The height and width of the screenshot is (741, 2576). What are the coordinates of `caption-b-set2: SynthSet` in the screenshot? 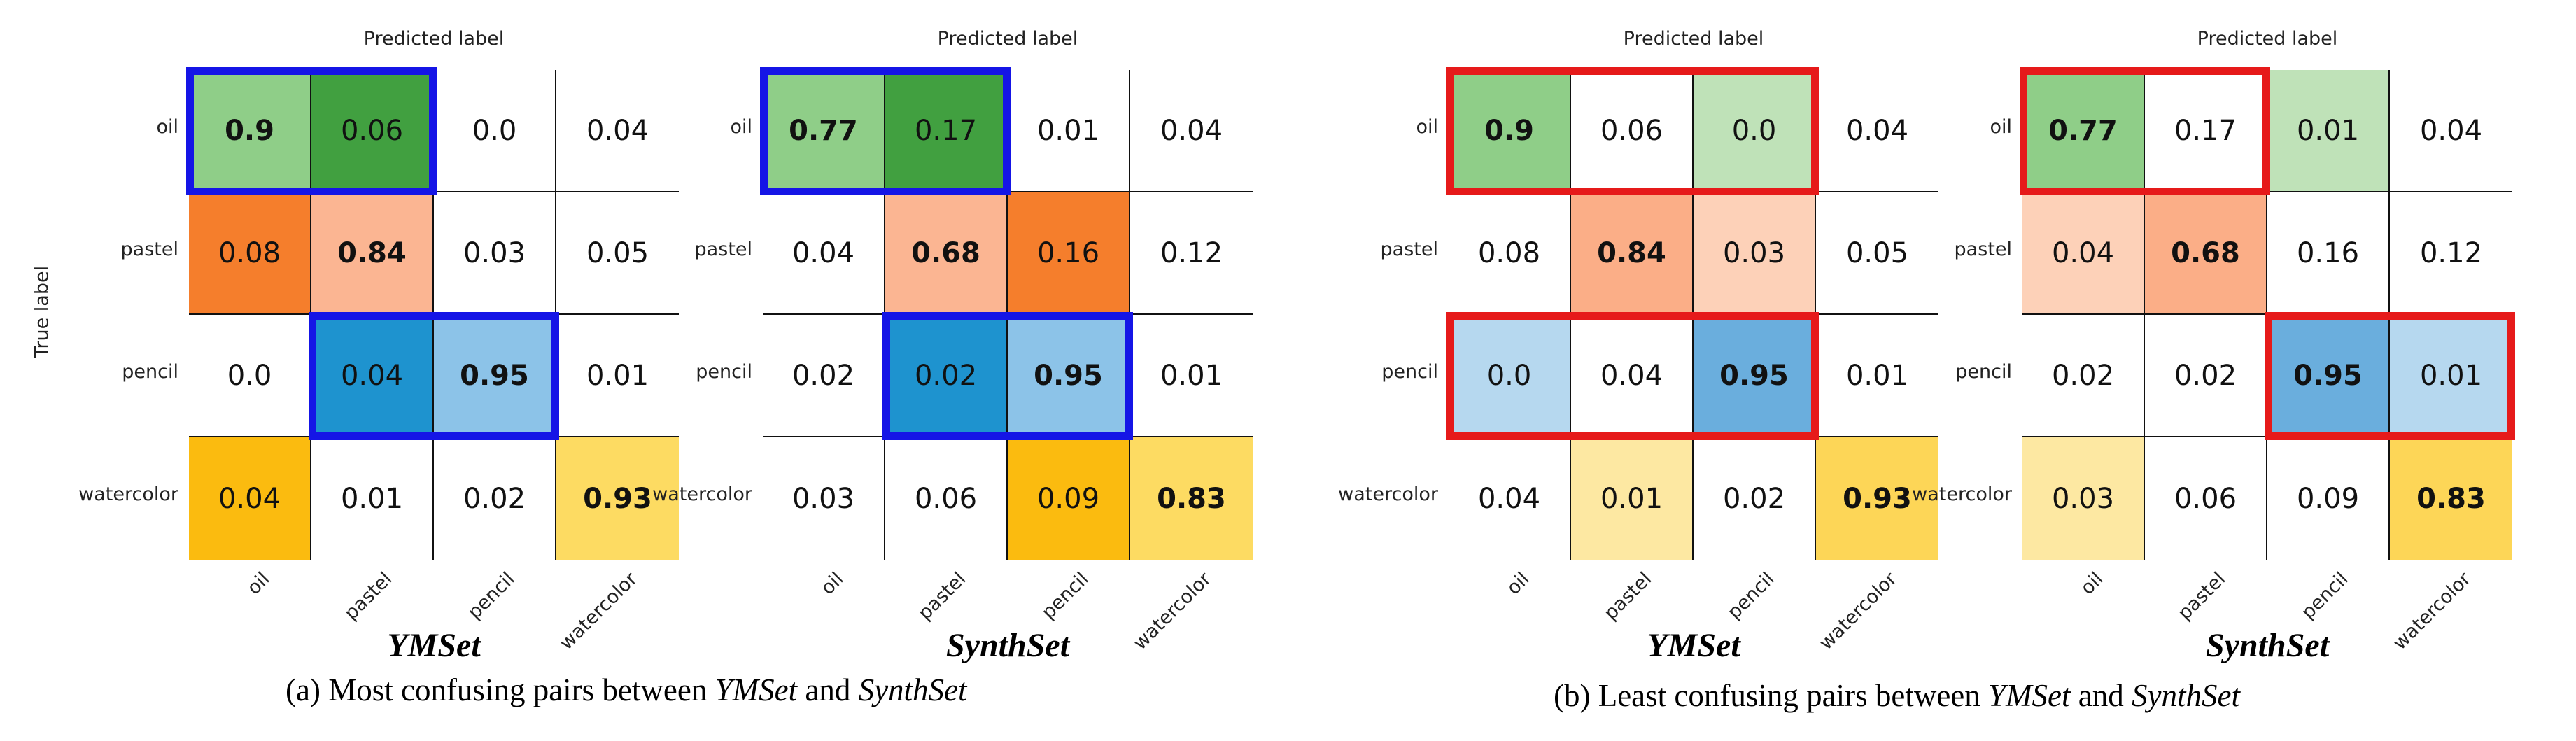 It's located at (2186, 696).